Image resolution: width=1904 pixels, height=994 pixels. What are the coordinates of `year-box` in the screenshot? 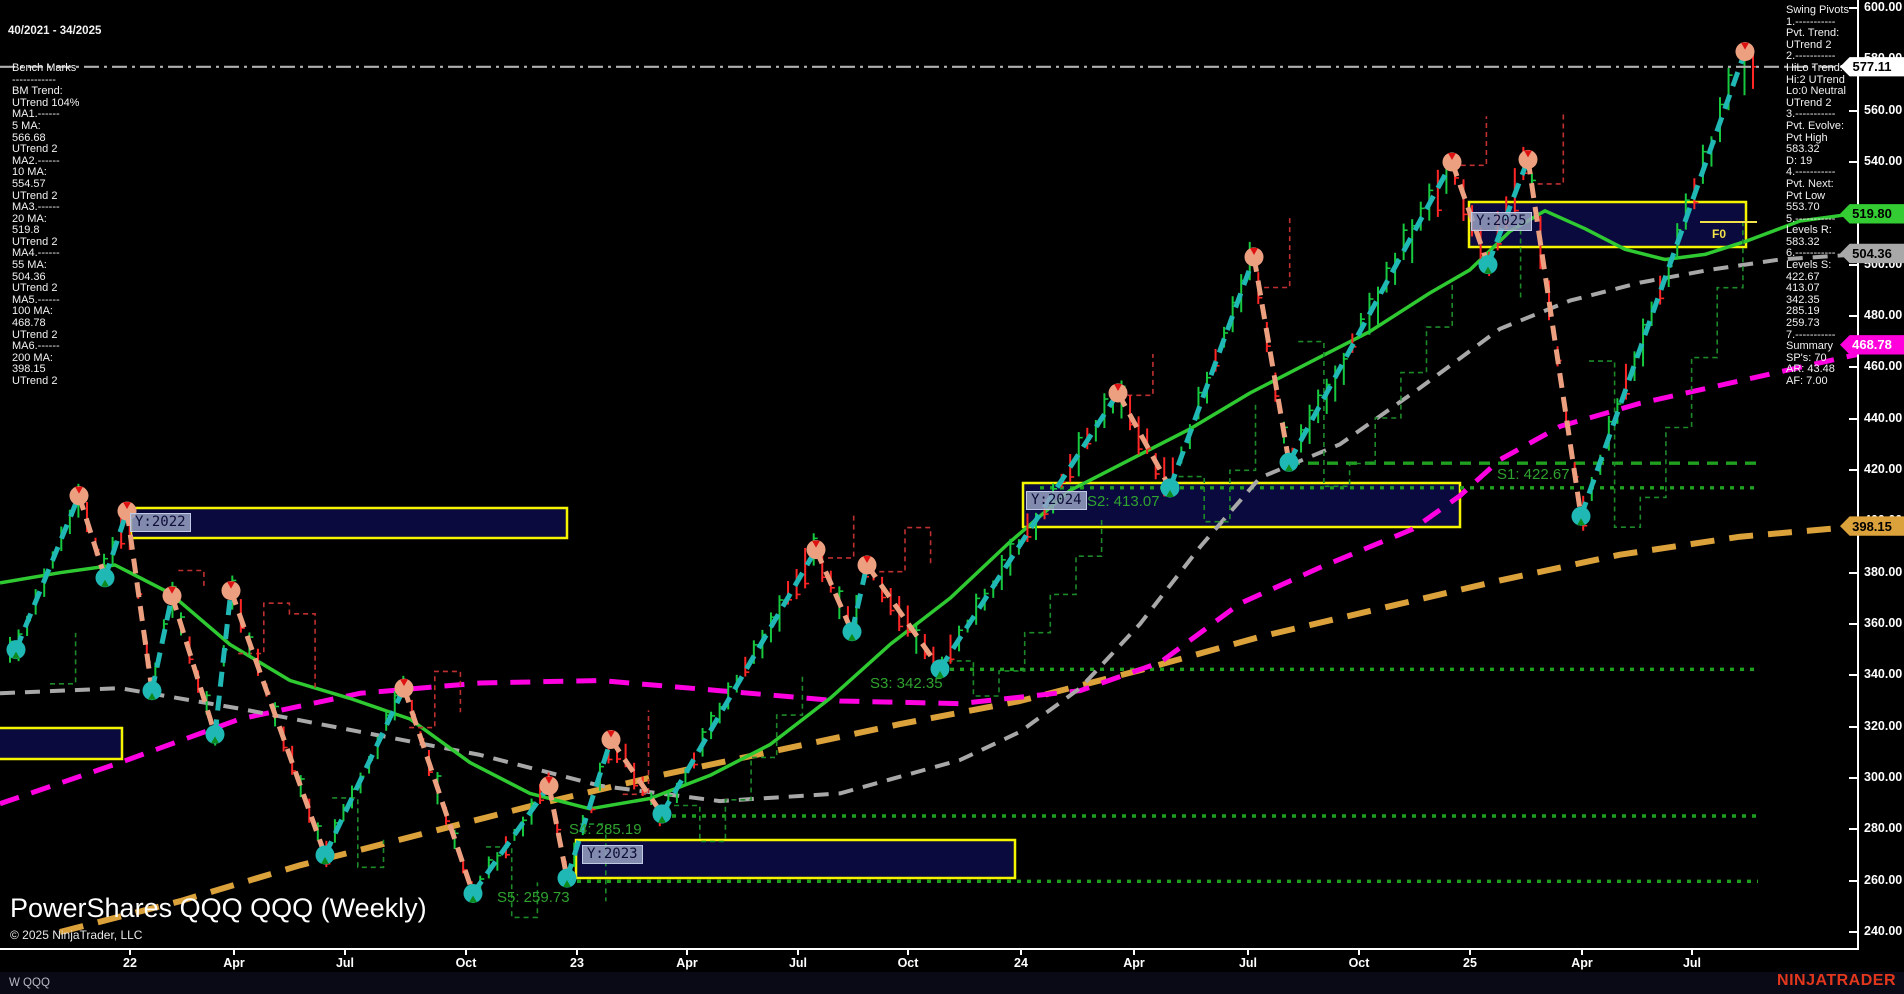 It's located at (62, 743).